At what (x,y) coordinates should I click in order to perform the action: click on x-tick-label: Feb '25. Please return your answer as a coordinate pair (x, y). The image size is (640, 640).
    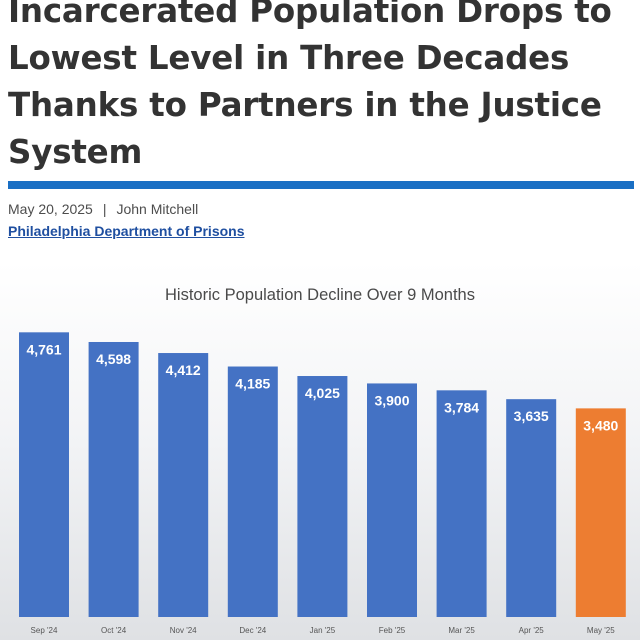
    Looking at the image, I should click on (392, 630).